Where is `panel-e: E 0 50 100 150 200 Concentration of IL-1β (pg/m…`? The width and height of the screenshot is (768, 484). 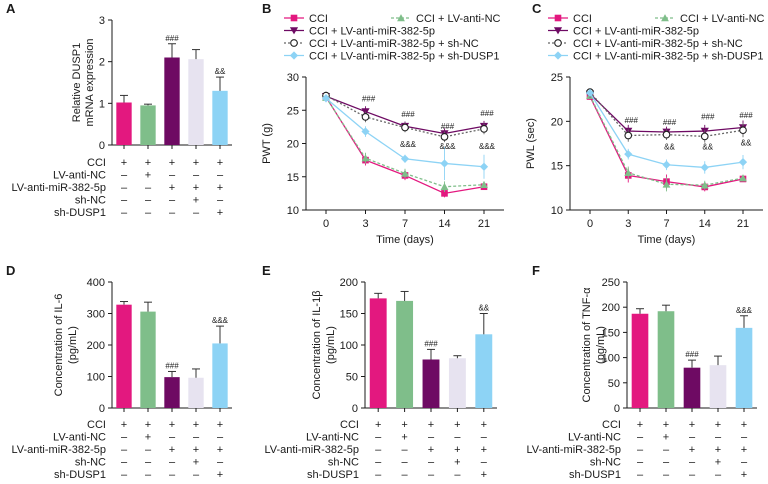
panel-e: E 0 50 100 150 200 Concentration of IL-1β (pg/m… is located at coordinates (379, 372).